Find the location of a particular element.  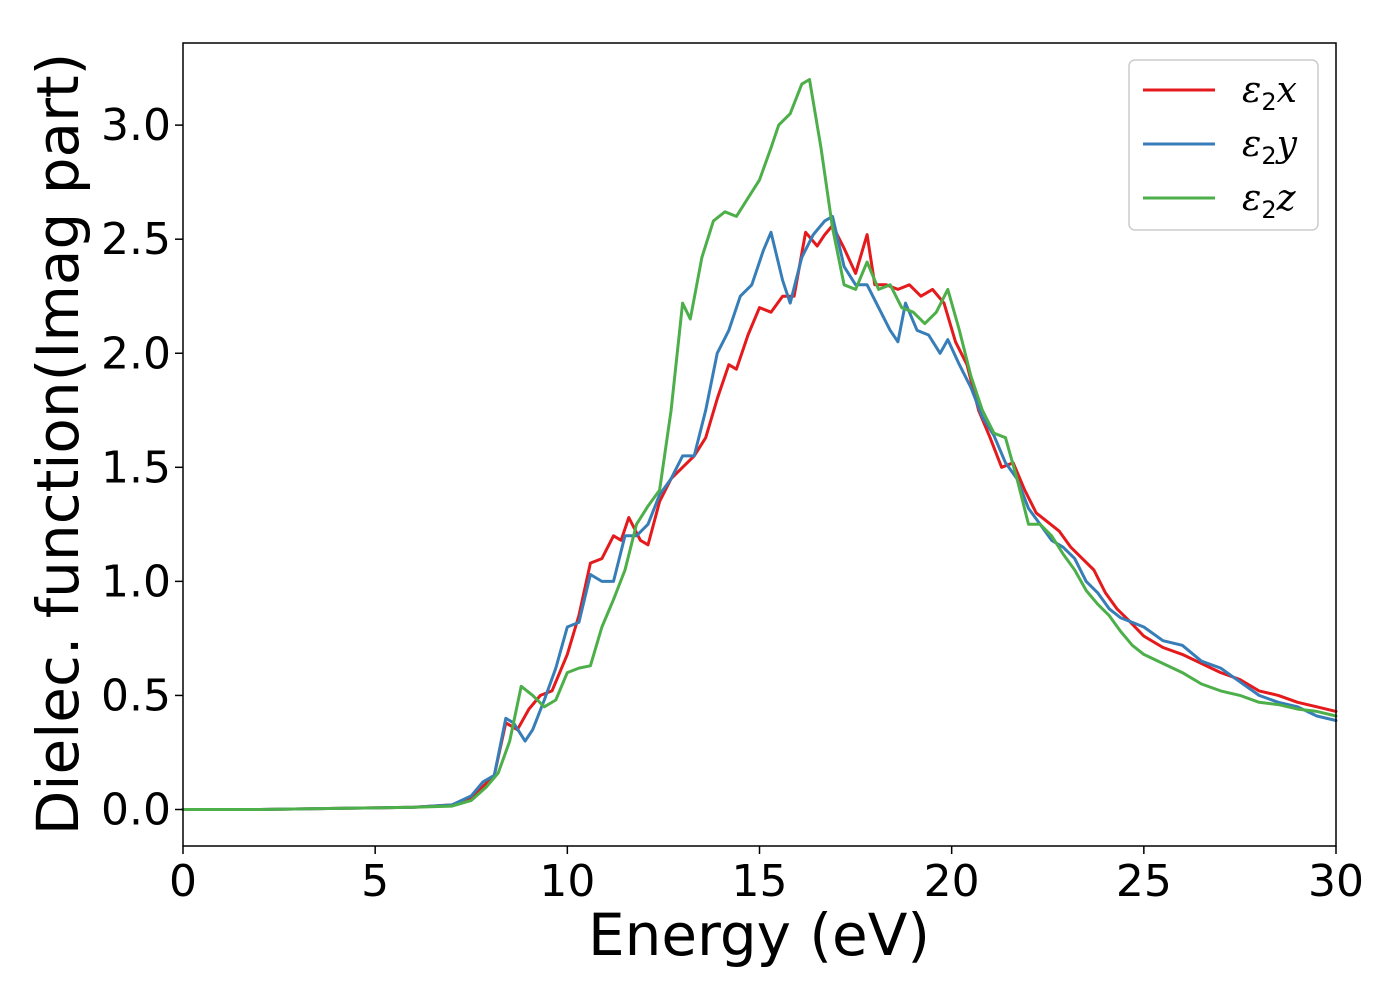

x-tick-label: 5 is located at coordinates (375, 881).